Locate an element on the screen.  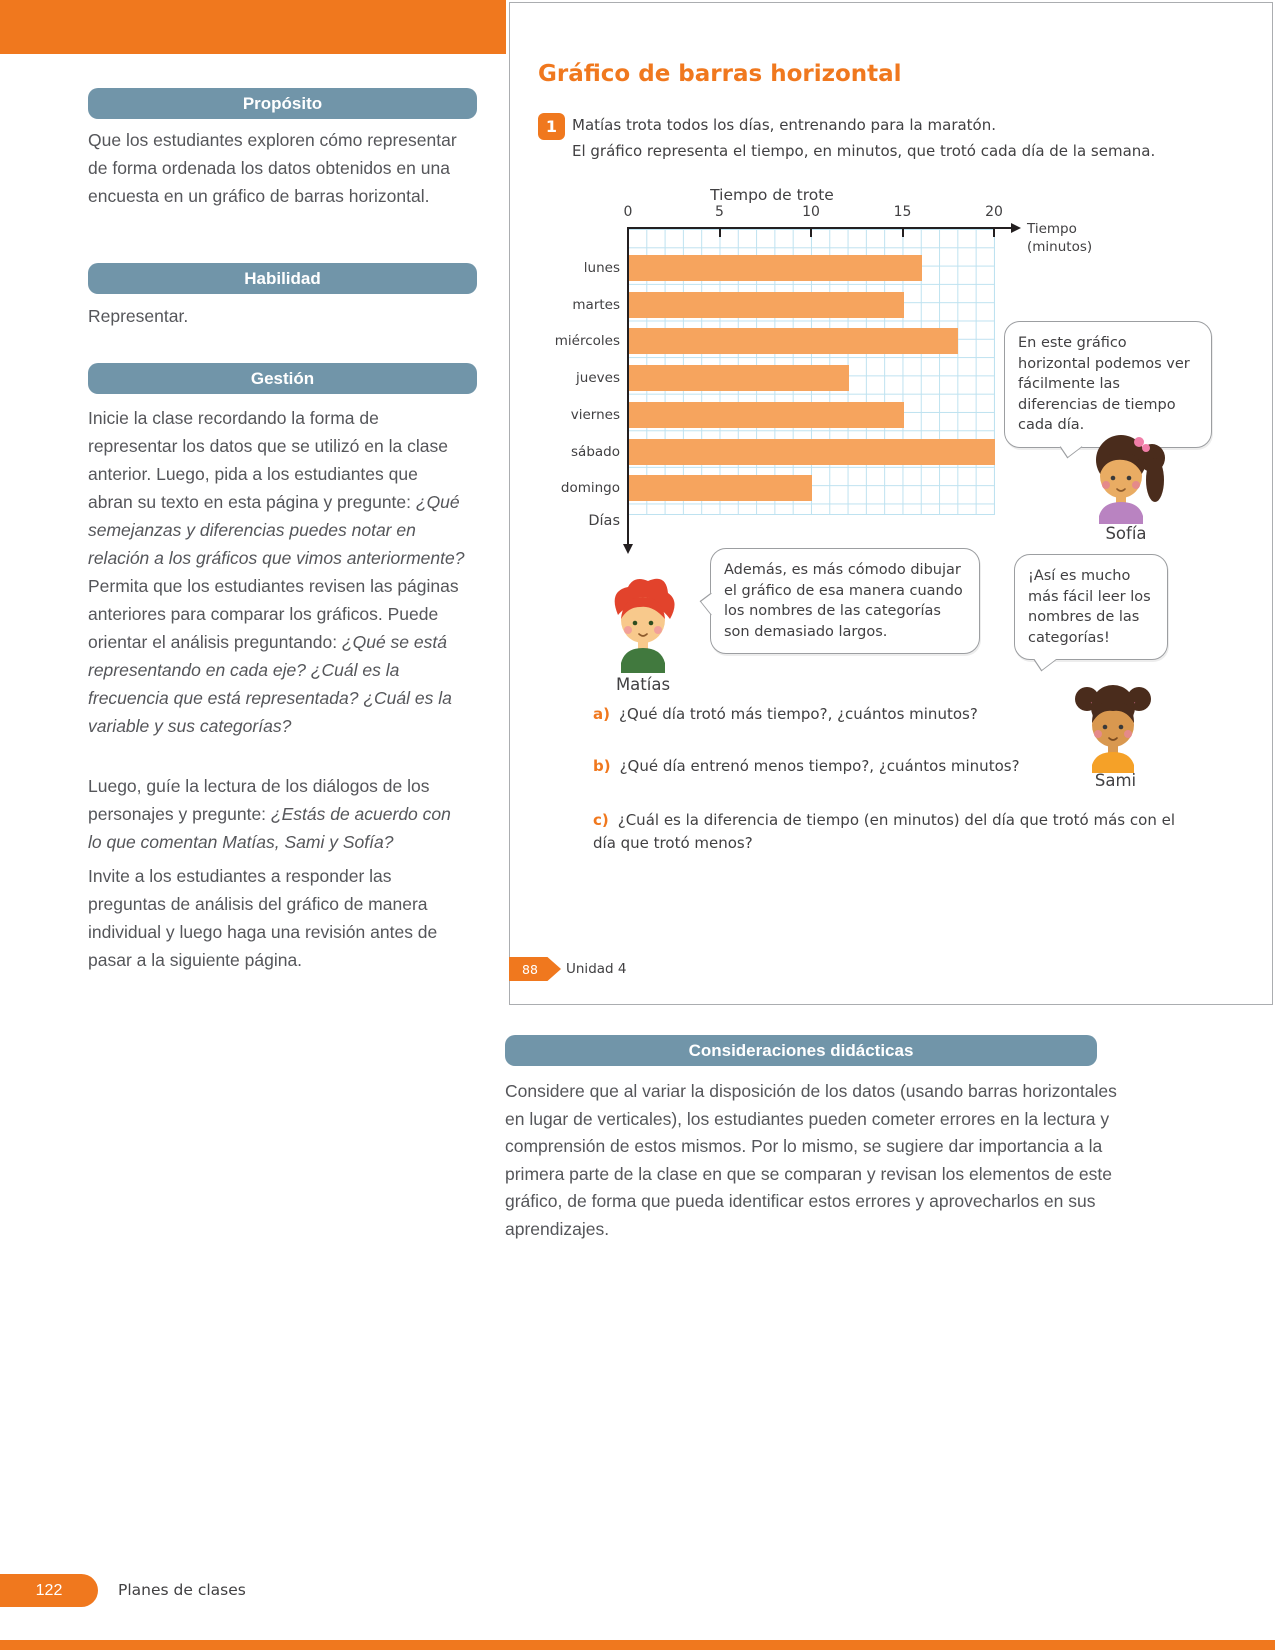
doc-footer-label: Planes de clases is located at coordinates (182, 1590).